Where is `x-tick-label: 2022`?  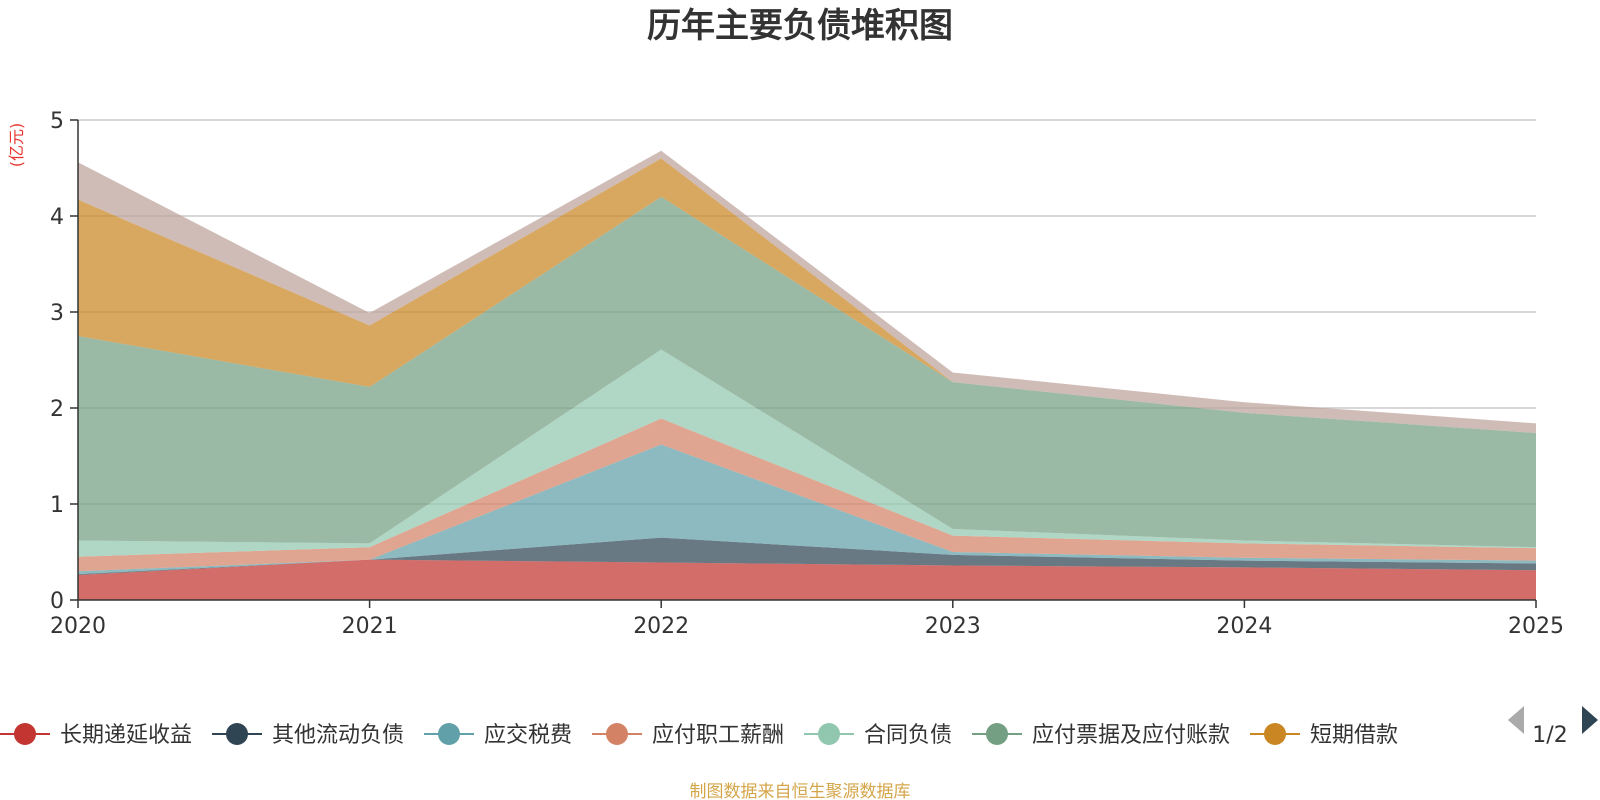 x-tick-label: 2022 is located at coordinates (661, 626).